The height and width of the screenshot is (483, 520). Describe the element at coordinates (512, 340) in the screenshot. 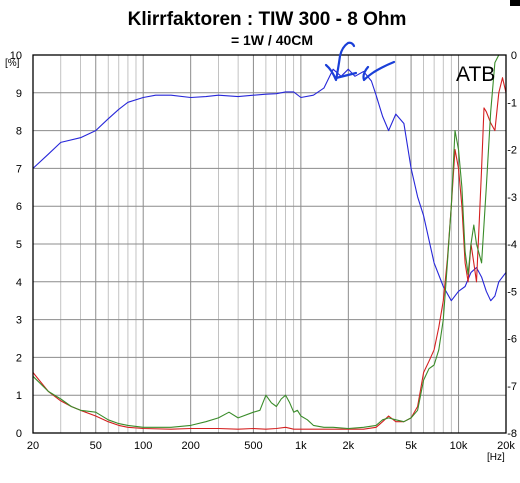

I see `y-tick-label-right: -6` at that location.